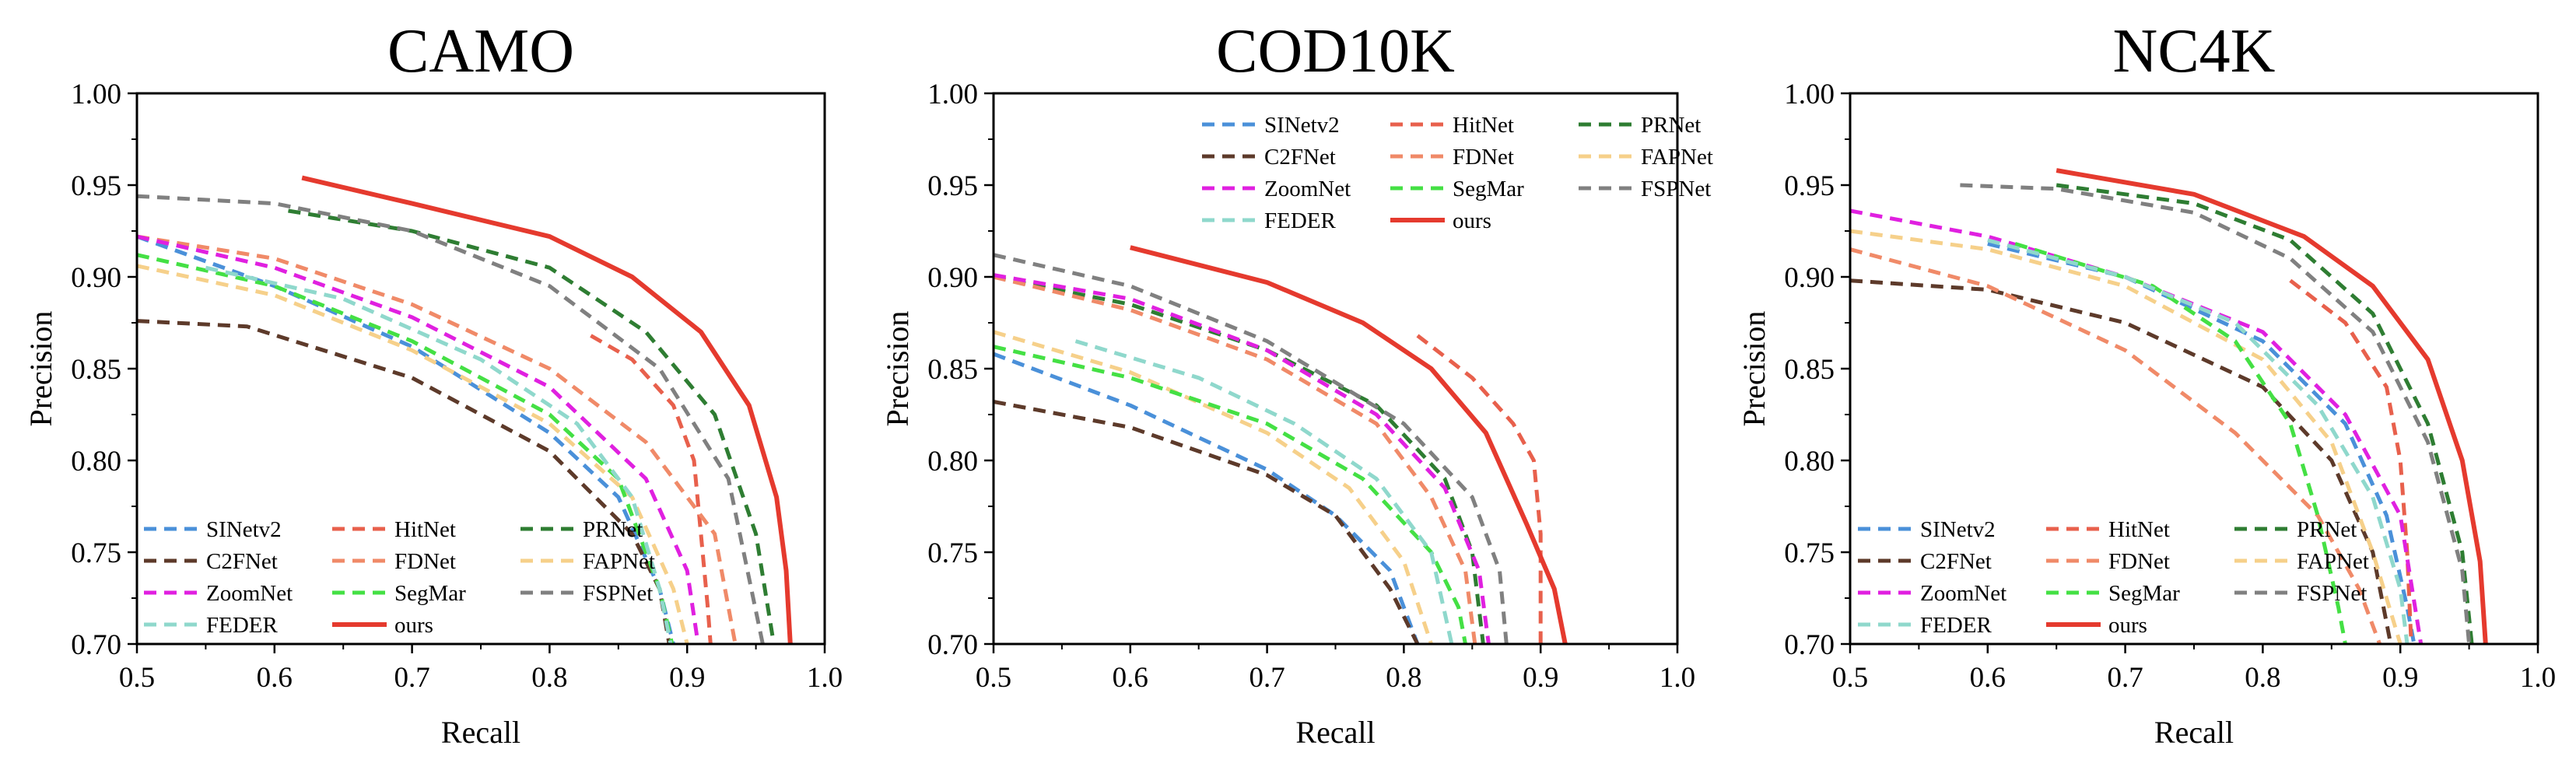 The width and height of the screenshot is (2576, 763). I want to click on series-line-sinetv2, so click(1207, 498).